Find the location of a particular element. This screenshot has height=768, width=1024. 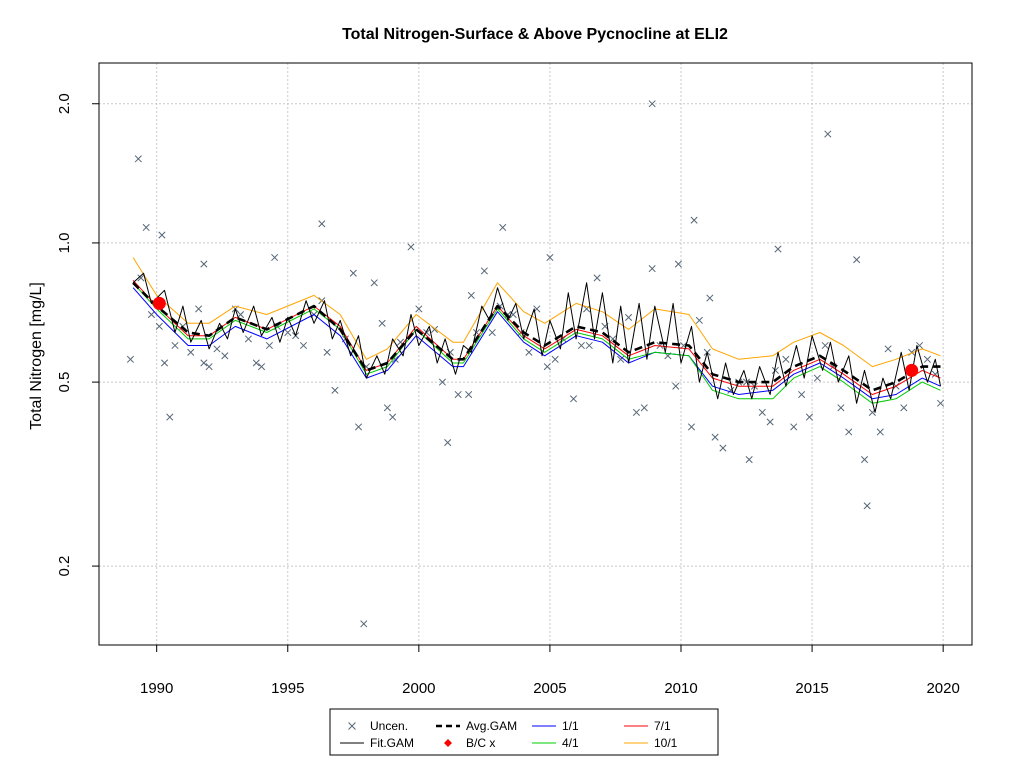

legend-item-avg-gam: Avg.GAM is located at coordinates (476, 726).